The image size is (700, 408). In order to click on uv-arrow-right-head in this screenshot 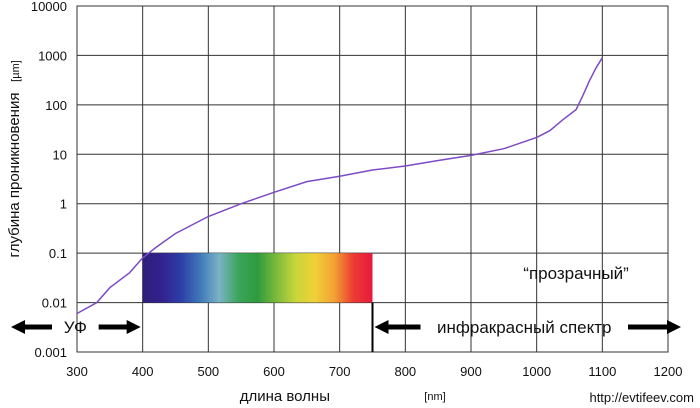, I will do `click(133, 327)`.